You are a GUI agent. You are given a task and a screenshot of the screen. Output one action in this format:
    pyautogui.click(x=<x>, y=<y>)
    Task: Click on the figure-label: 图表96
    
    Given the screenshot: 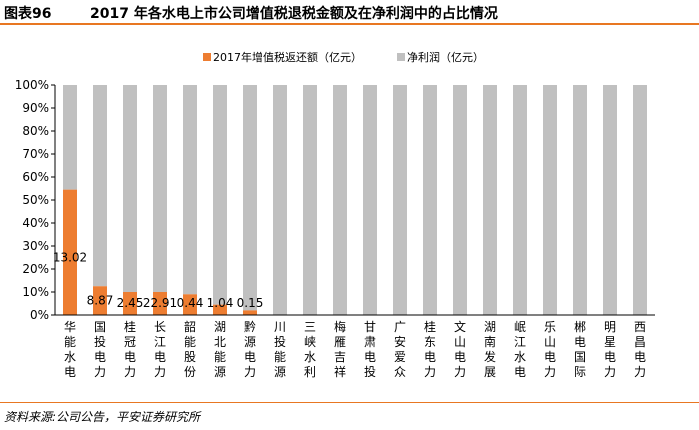 What is the action you would take?
    pyautogui.click(x=28, y=14)
    